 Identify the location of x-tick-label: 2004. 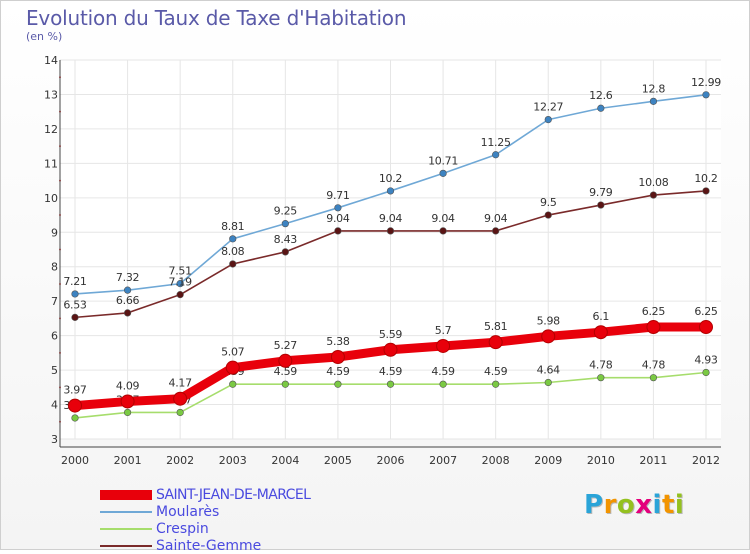
(285, 460).